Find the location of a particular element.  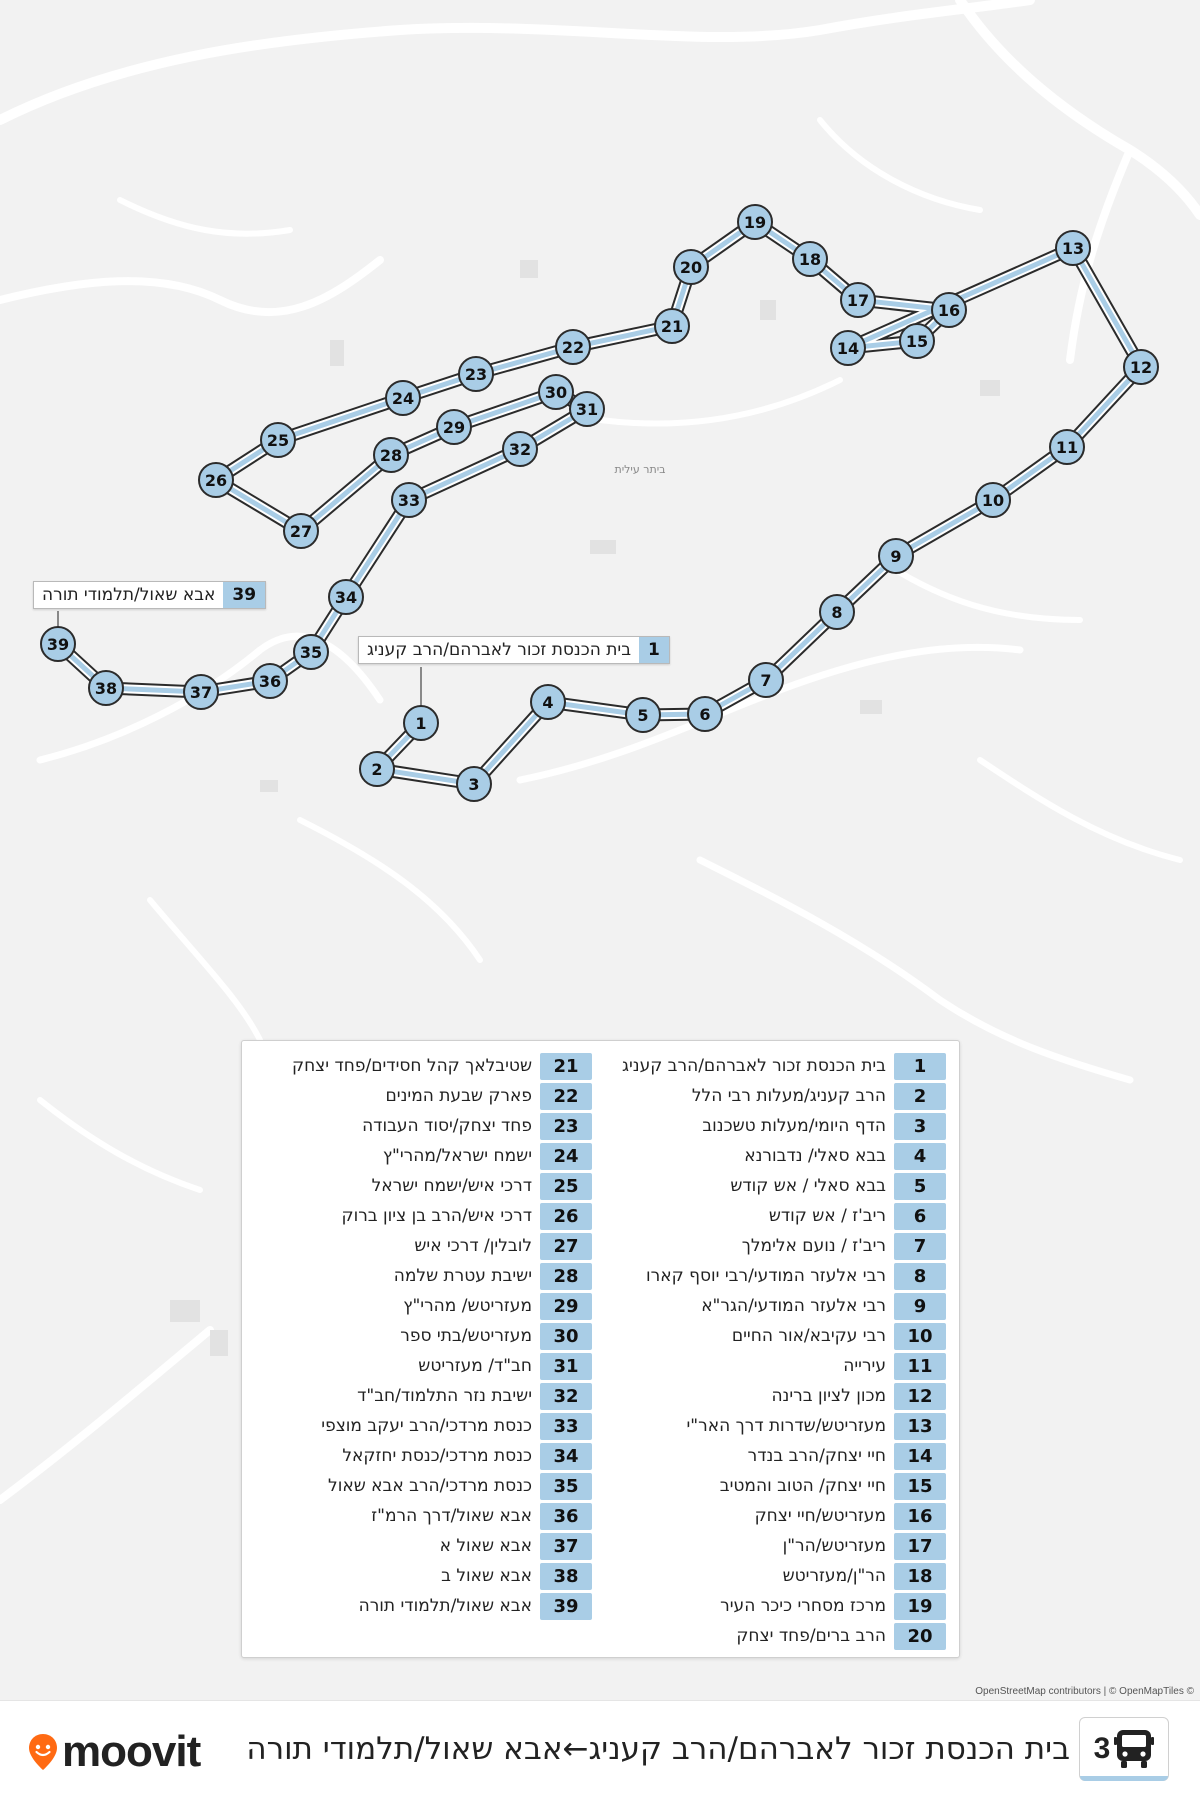

stop-list-number: 34 is located at coordinates (566, 1456).